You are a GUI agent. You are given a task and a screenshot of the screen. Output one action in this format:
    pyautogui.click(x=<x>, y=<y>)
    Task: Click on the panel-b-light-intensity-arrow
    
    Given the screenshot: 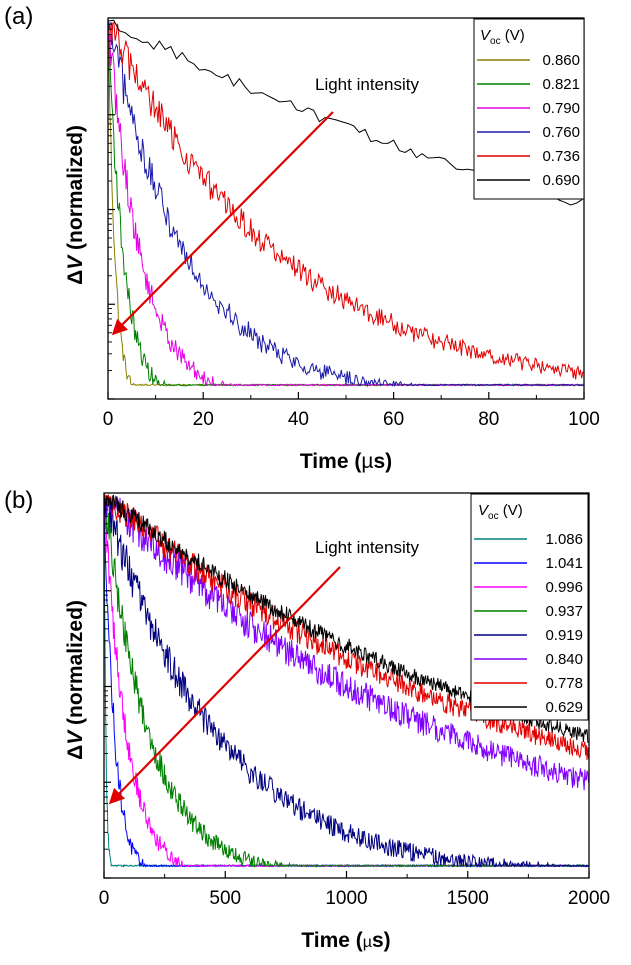 What is the action you would take?
    pyautogui.click(x=224, y=685)
    